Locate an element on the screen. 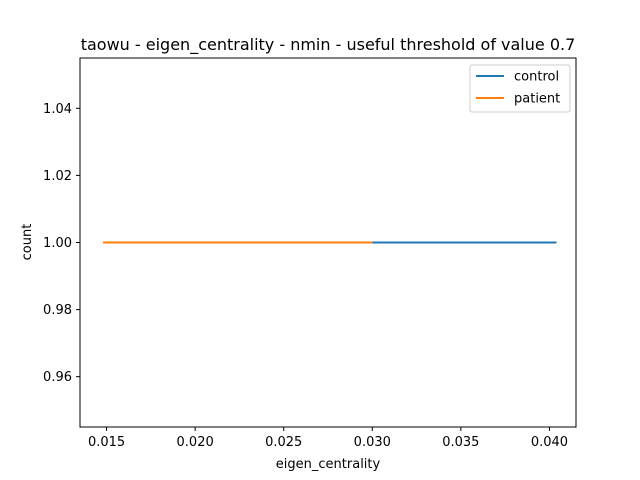  legend: control patient is located at coordinates (520, 88).